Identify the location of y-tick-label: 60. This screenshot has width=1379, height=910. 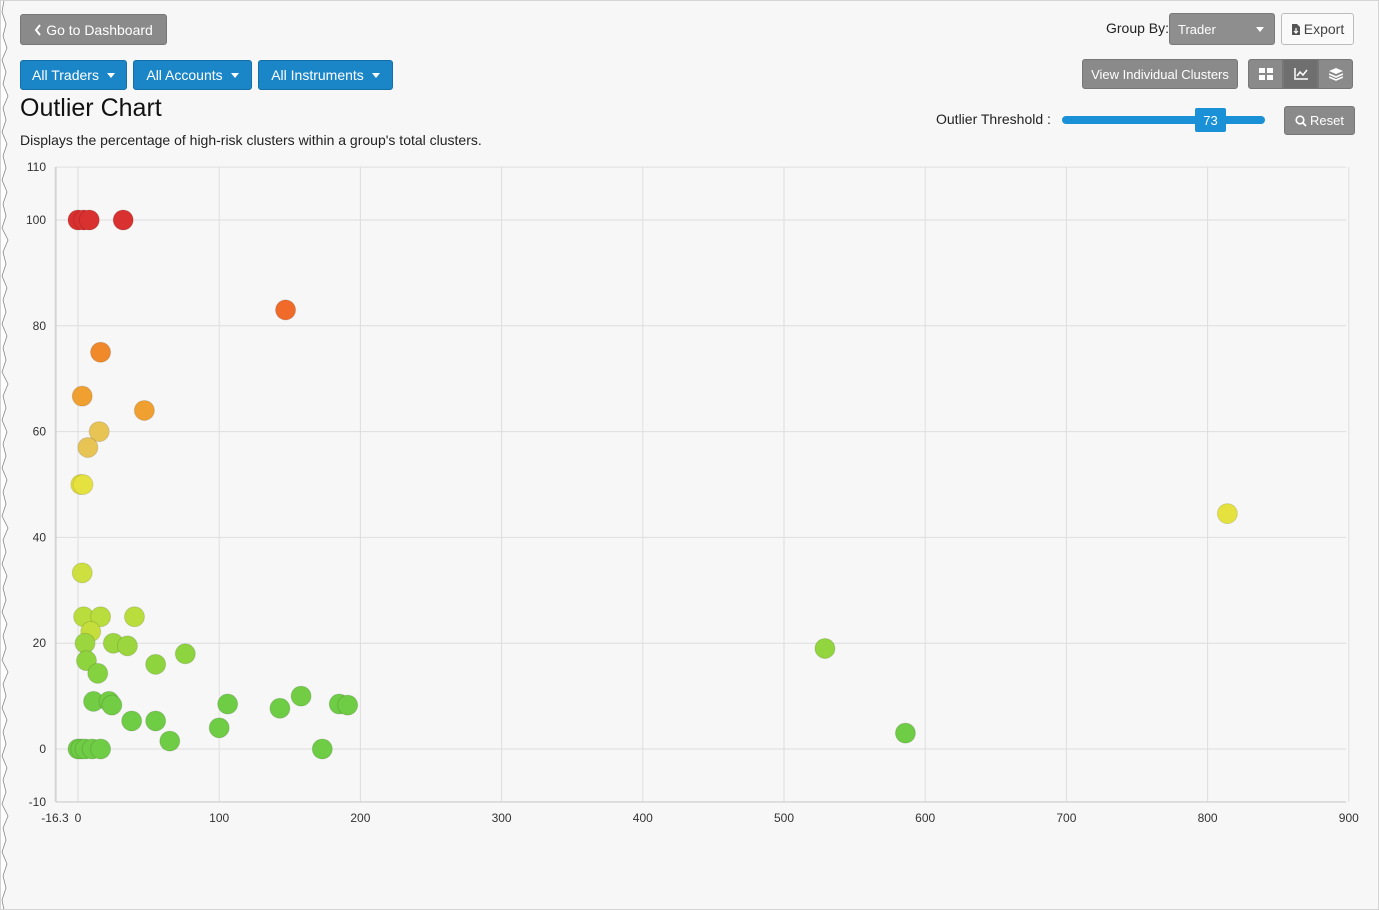
(40, 432).